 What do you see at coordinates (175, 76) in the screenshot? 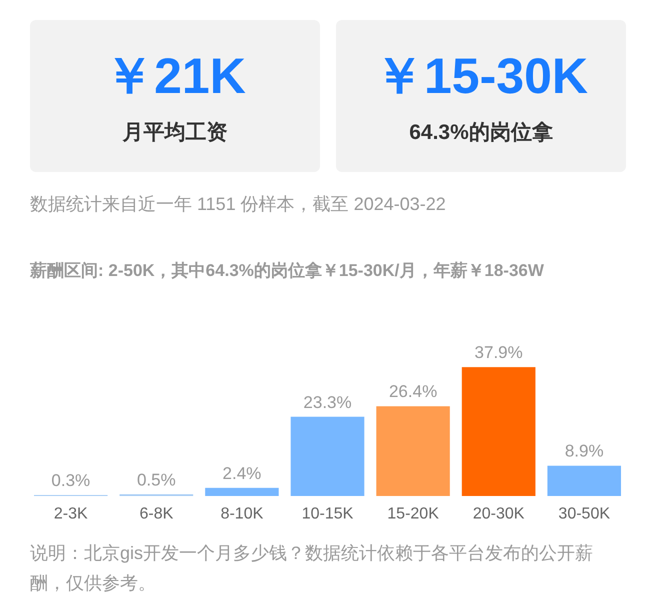
I see `text: ￥21K` at bounding box center [175, 76].